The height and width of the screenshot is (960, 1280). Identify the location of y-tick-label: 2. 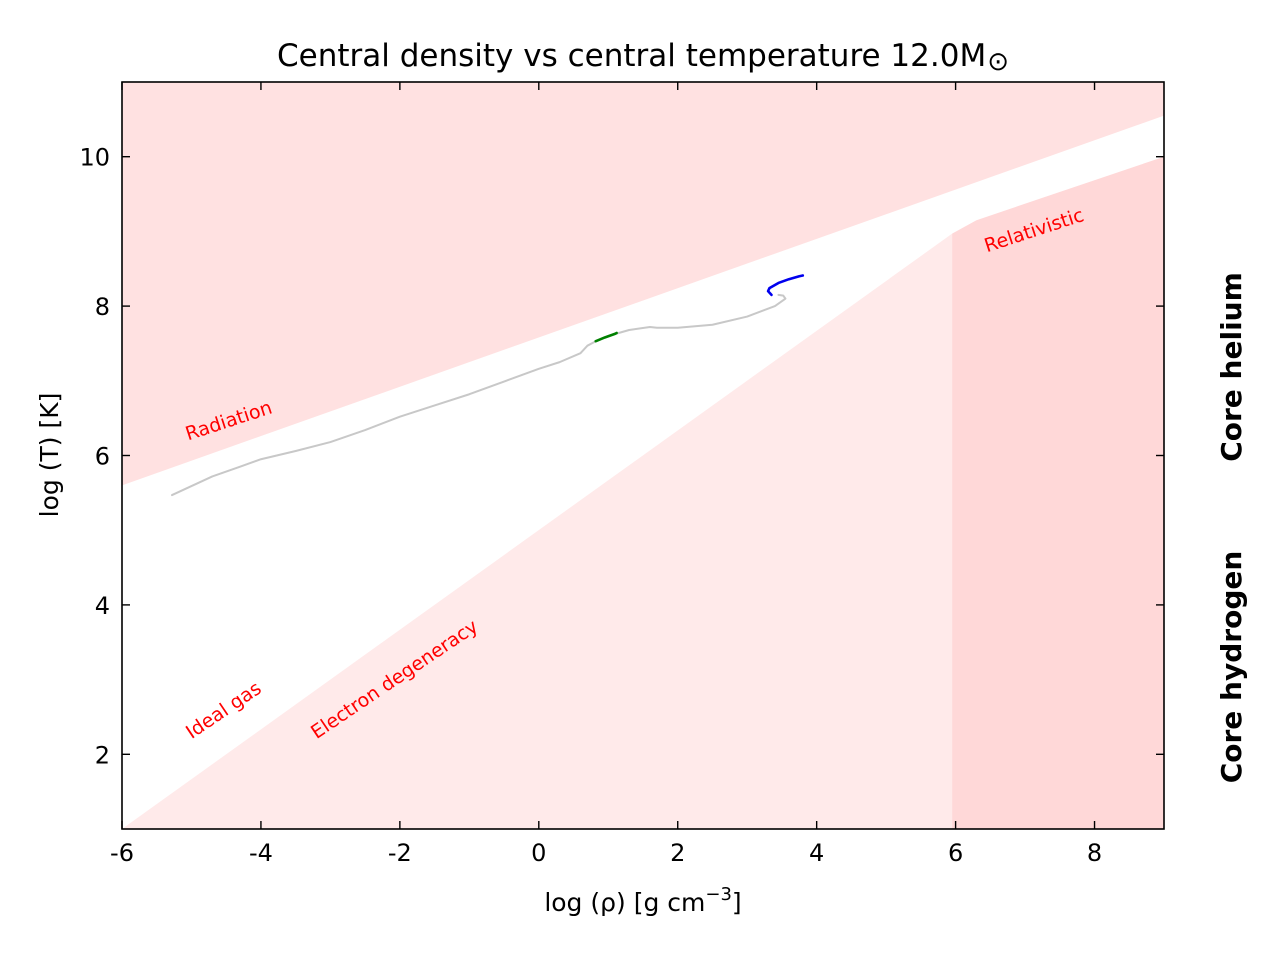
(102, 755).